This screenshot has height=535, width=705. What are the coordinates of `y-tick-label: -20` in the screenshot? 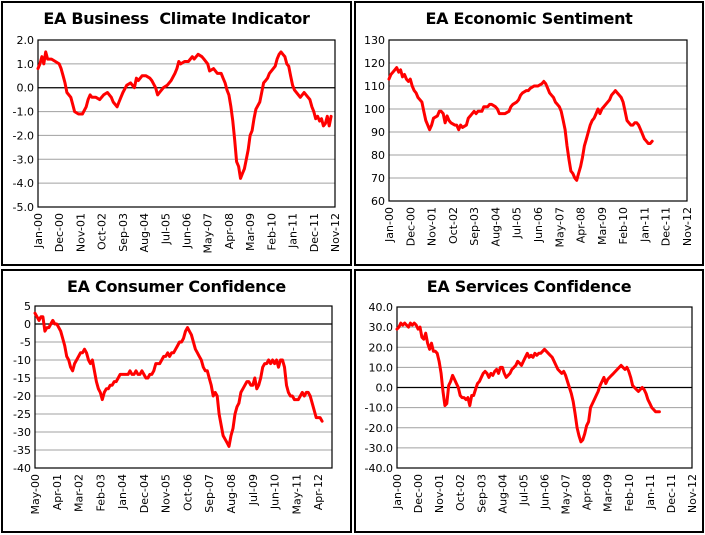 It's located at (22, 396).